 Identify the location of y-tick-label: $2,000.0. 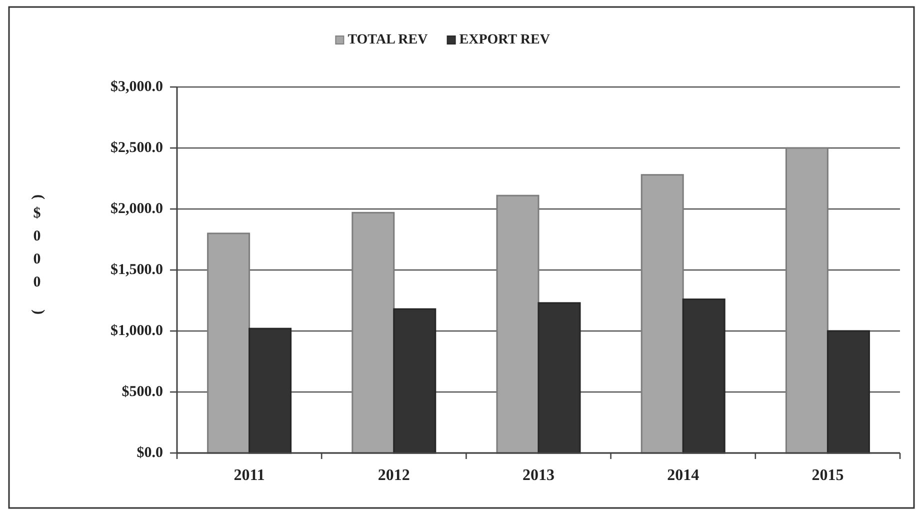
(136, 209).